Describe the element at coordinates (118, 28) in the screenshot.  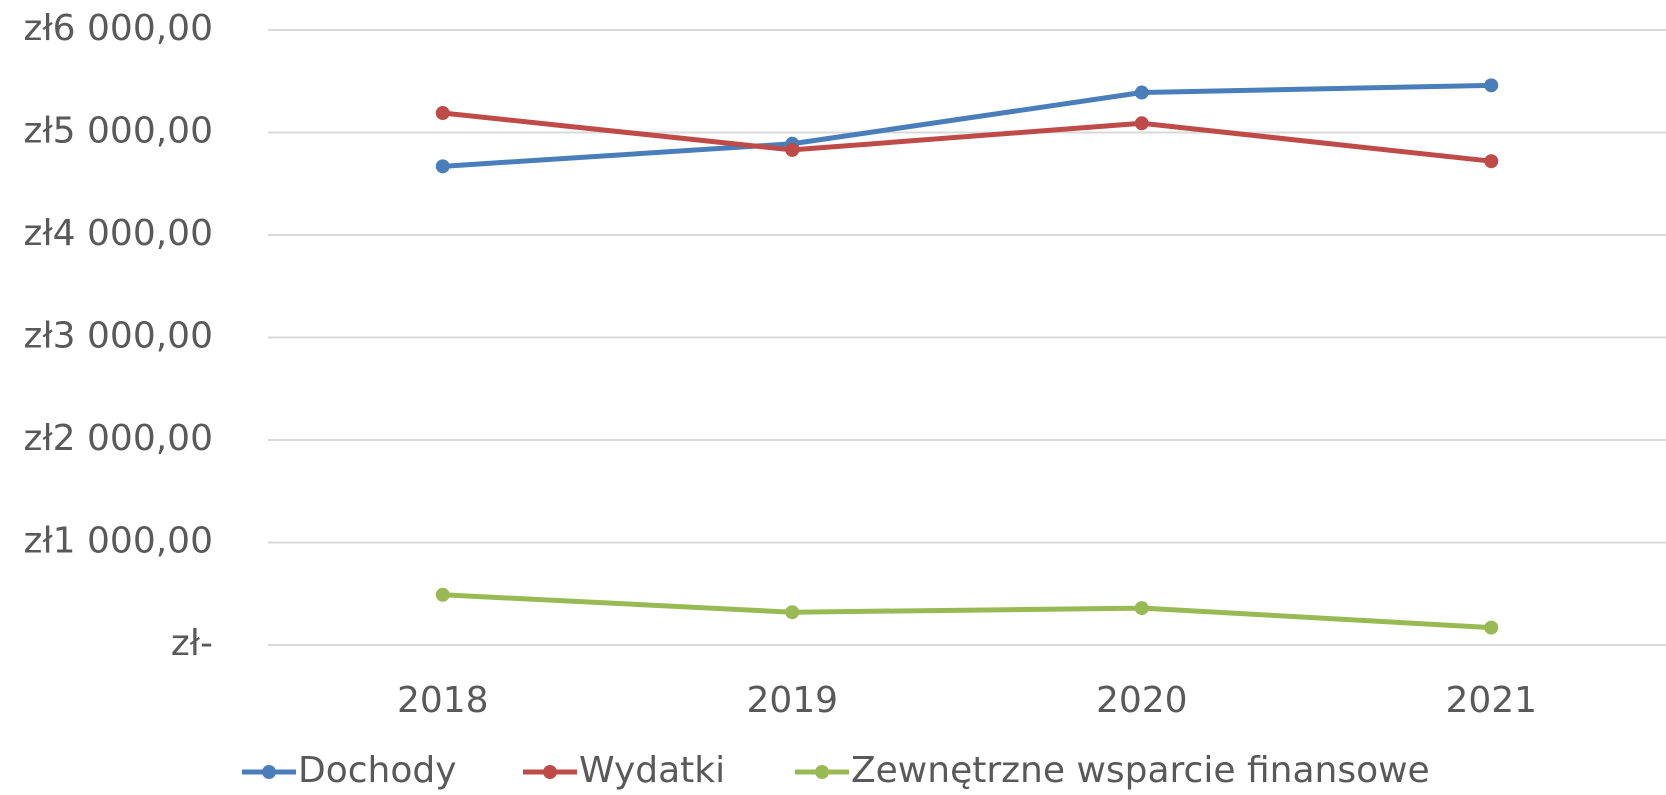
I see `y-tick-label: zł6 000,00` at that location.